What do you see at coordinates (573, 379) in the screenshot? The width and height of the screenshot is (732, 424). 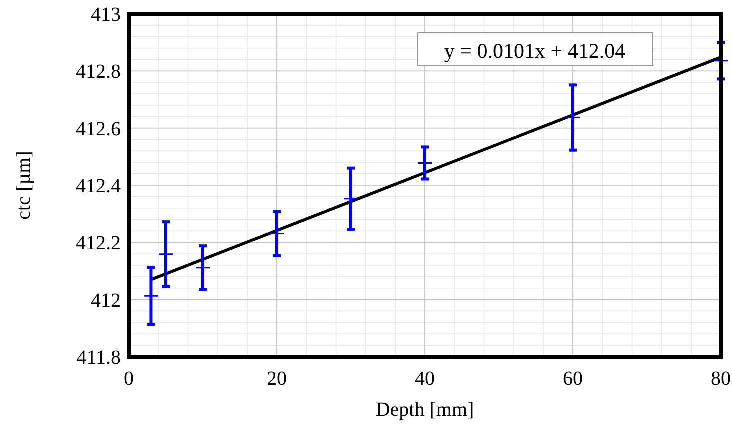 I see `x-tick-label: 60` at bounding box center [573, 379].